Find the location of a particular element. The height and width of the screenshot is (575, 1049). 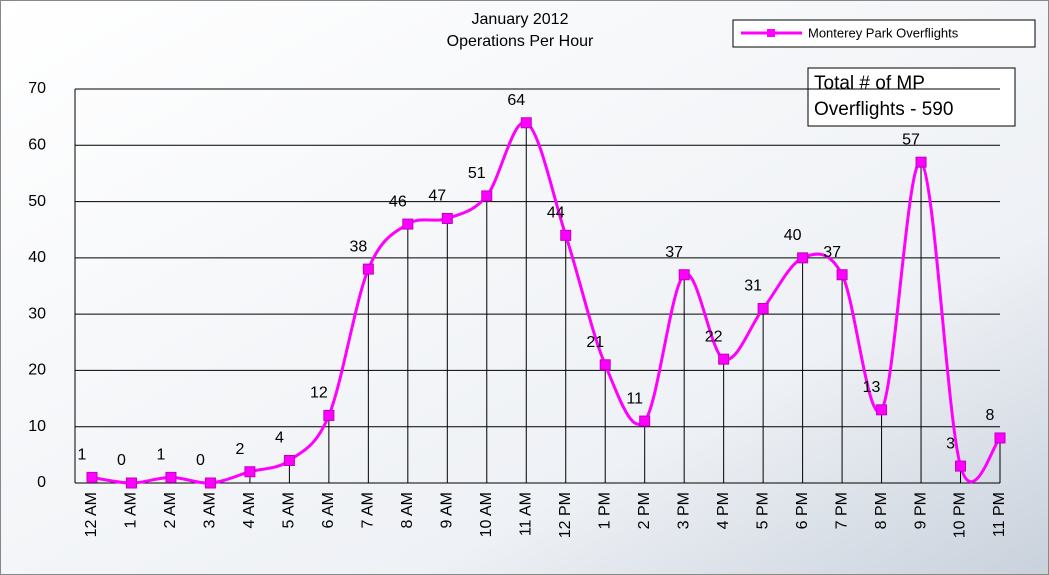

data-label: 4 is located at coordinates (279, 438).